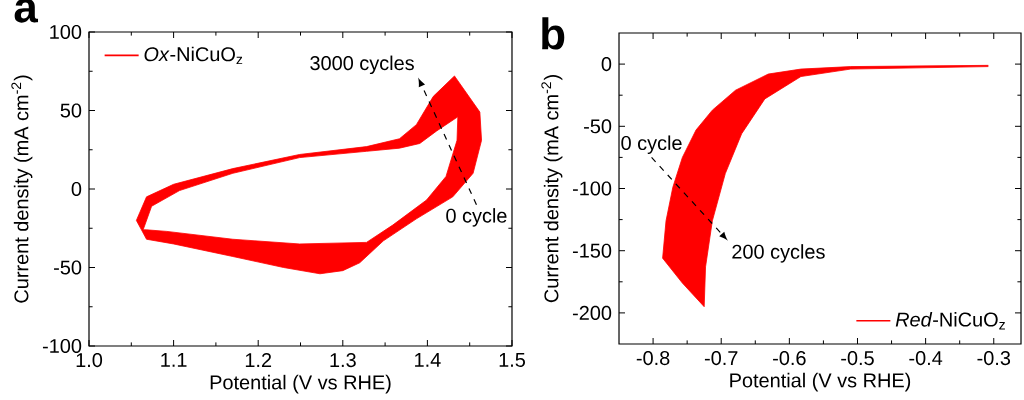 Image resolution: width=1024 pixels, height=400 pixels. I want to click on annotation: 3000 cycles, so click(362, 65).